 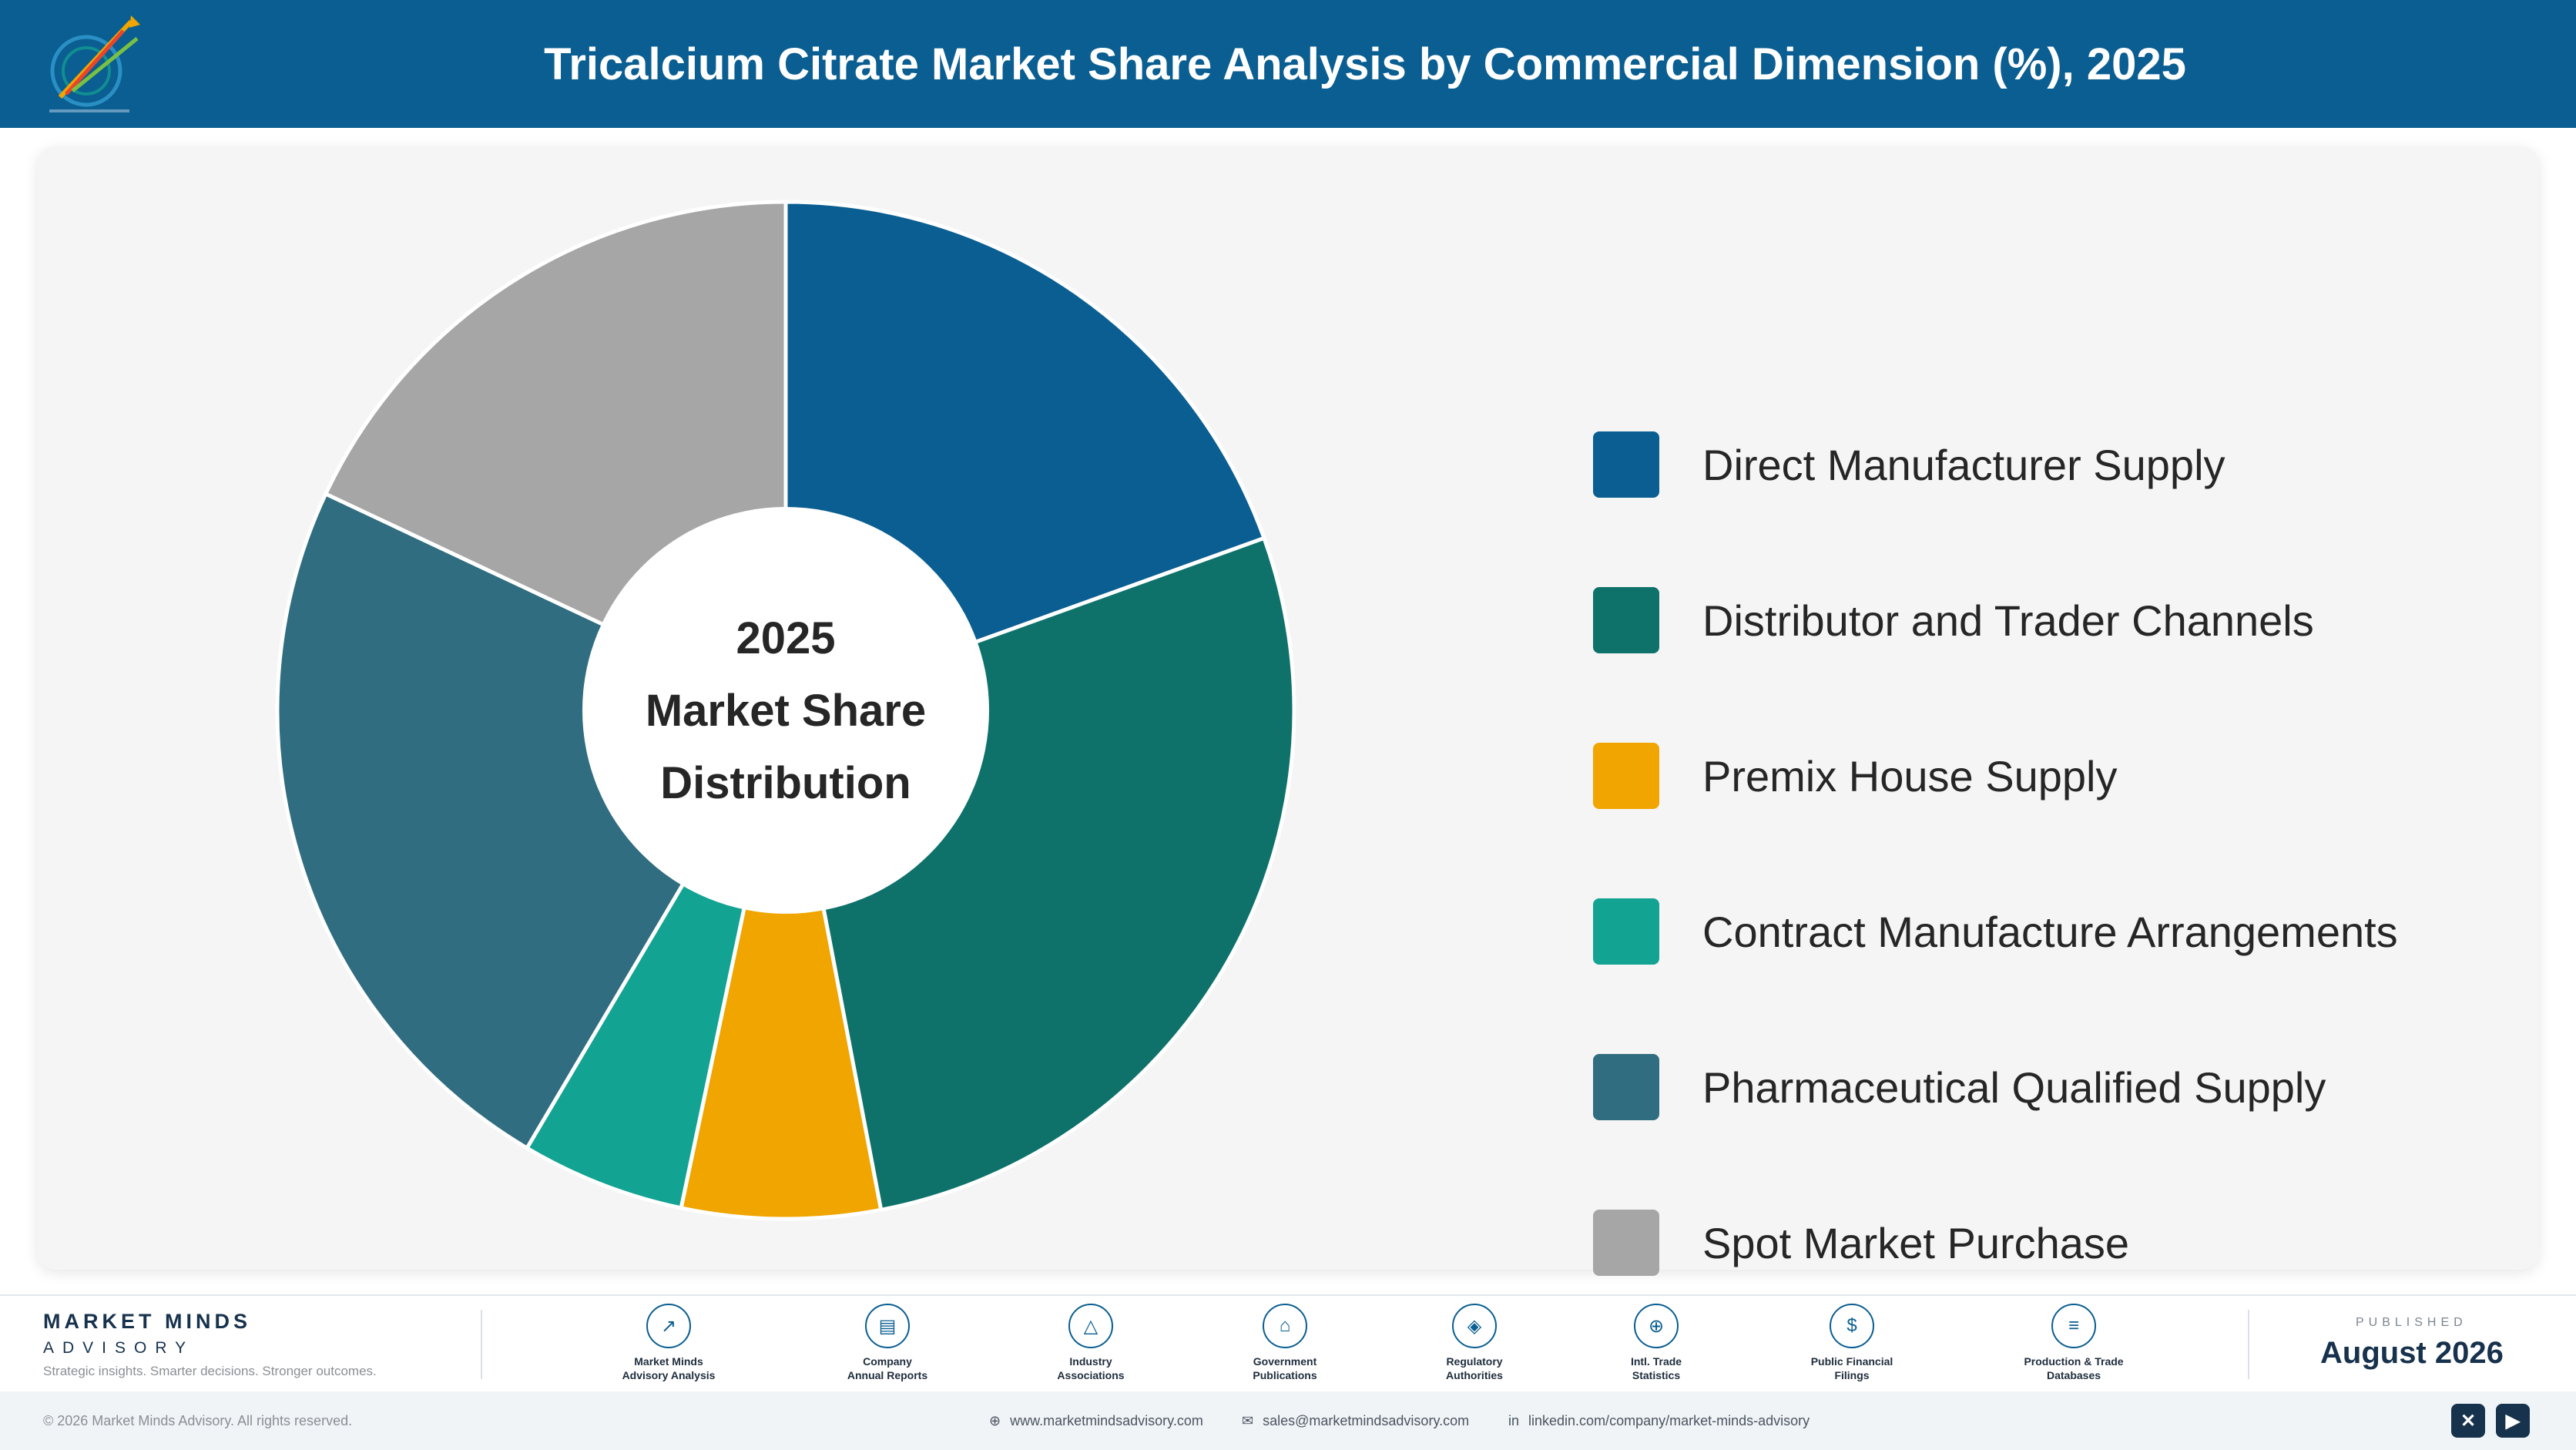 What do you see at coordinates (2513, 1421) in the screenshot?
I see `youtube-icon: ▶` at bounding box center [2513, 1421].